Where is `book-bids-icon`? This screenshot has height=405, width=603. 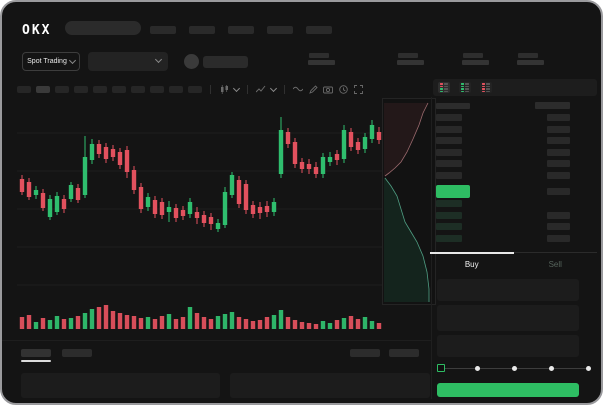 book-bids-icon is located at coordinates (465, 87).